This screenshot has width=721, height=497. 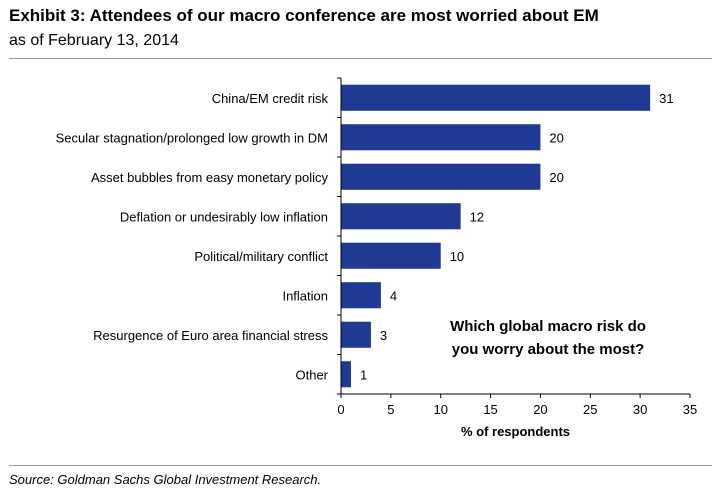 I want to click on chart-subtitle: as of February 13, 2014, so click(x=94, y=40).